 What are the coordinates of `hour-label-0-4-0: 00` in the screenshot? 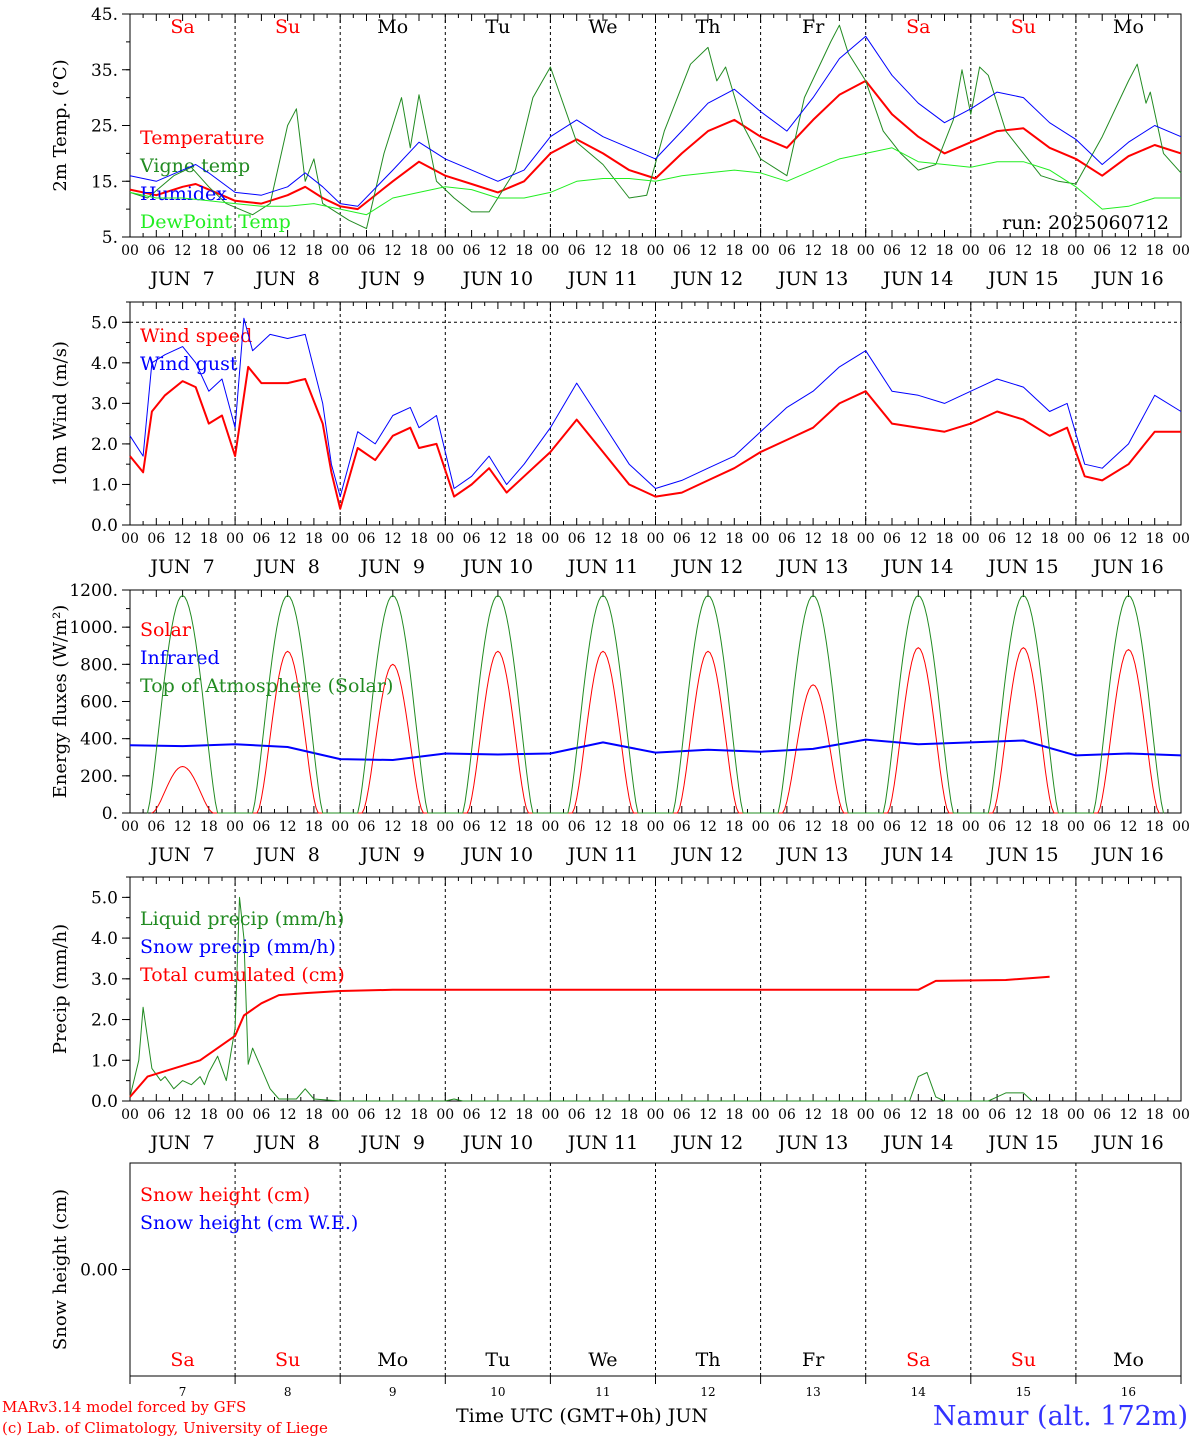 It's located at (550, 251).